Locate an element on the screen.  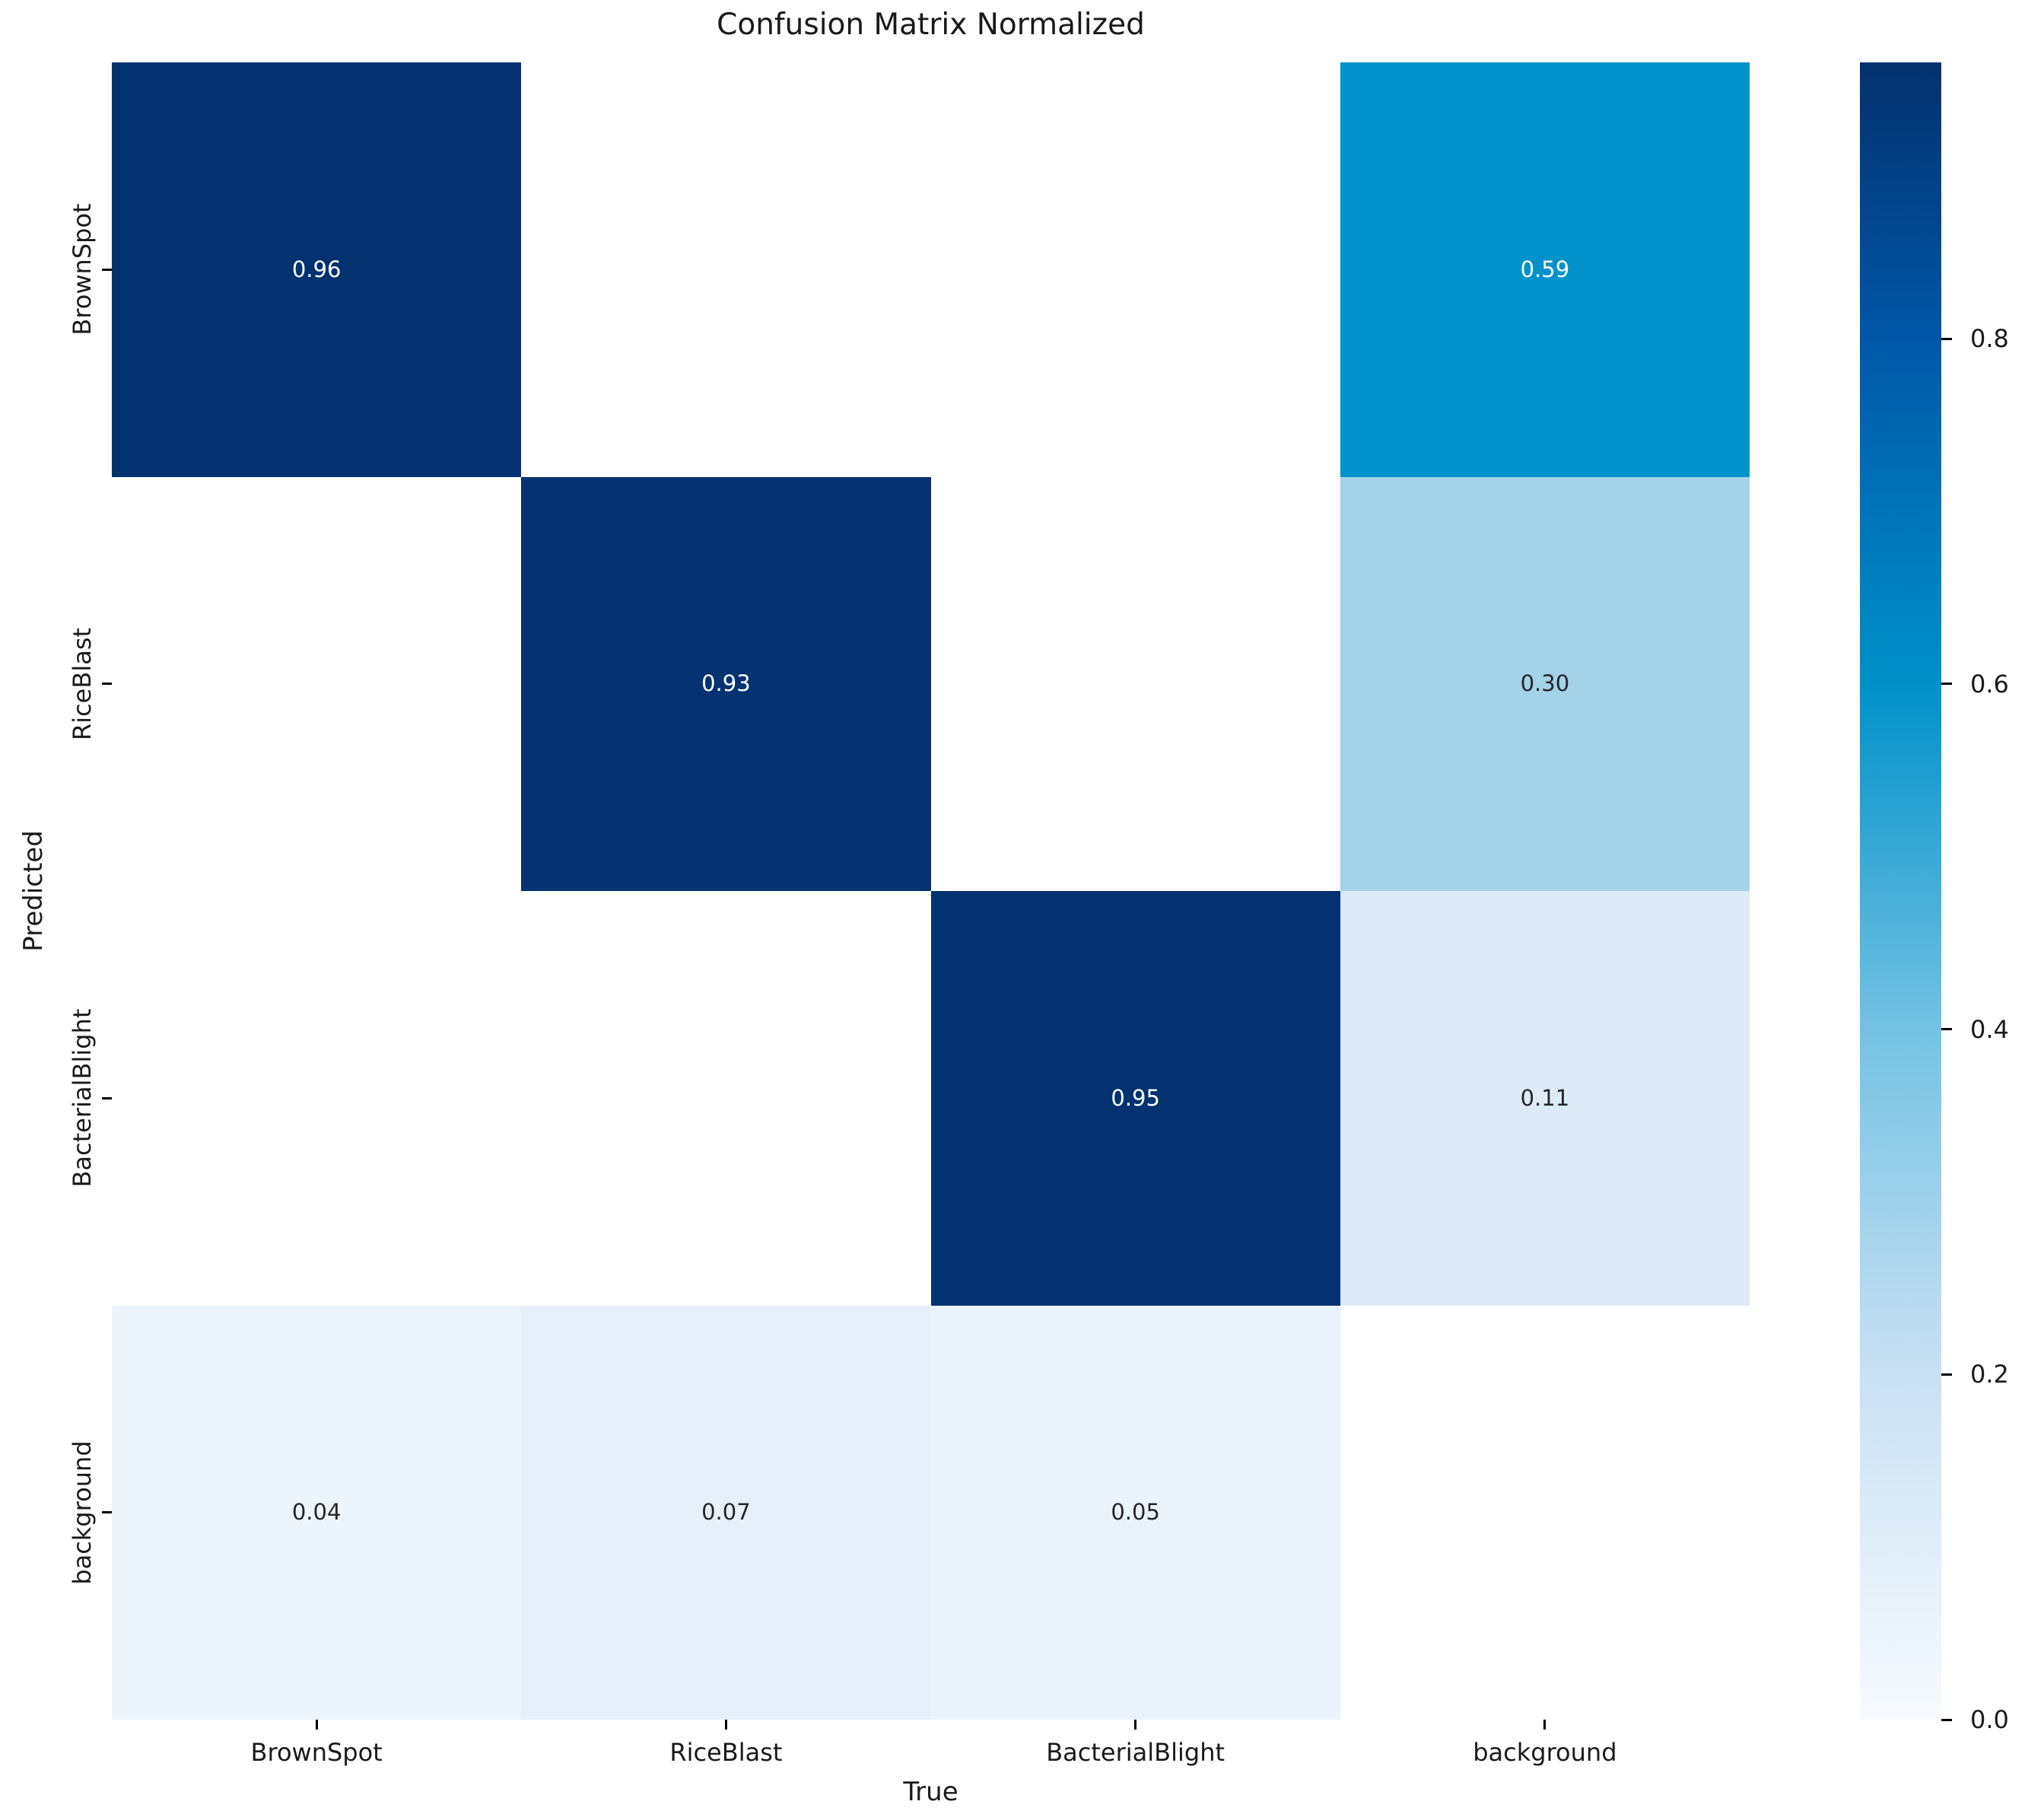
x-tick-label: BacterialBlight is located at coordinates (1135, 1753).